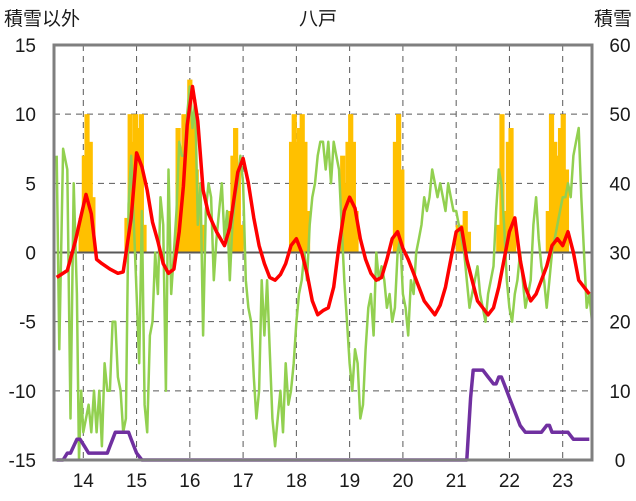  I want to click on right-tick-label: 20, so click(619, 323).